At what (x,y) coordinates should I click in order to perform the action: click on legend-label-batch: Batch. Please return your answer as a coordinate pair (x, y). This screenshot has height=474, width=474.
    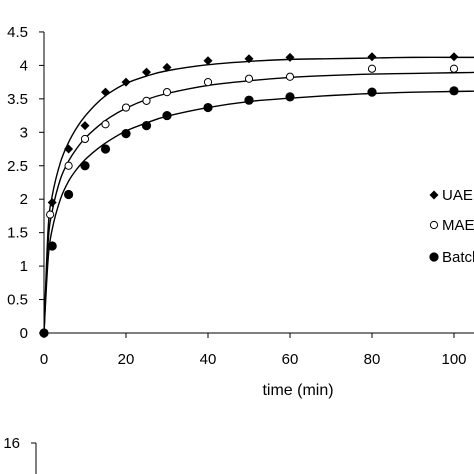
    Looking at the image, I should click on (458, 257).